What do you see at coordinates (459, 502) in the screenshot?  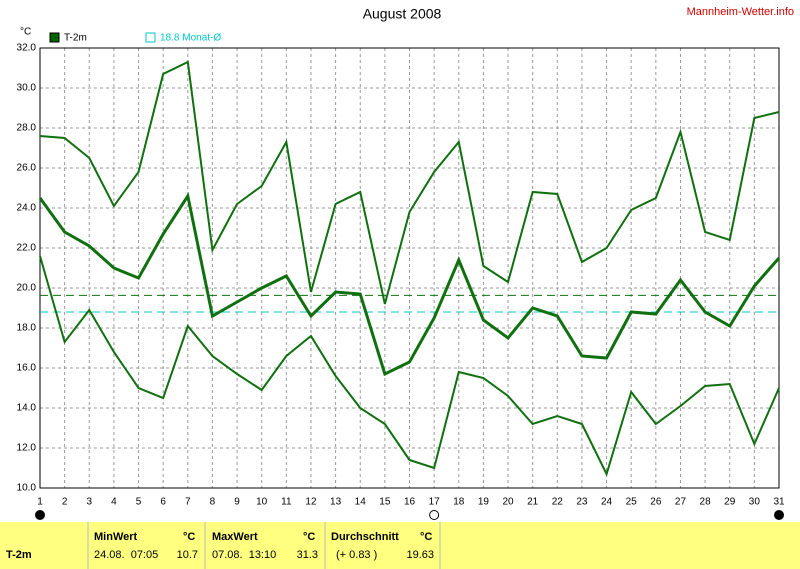 I see `x-tick-label: 18` at bounding box center [459, 502].